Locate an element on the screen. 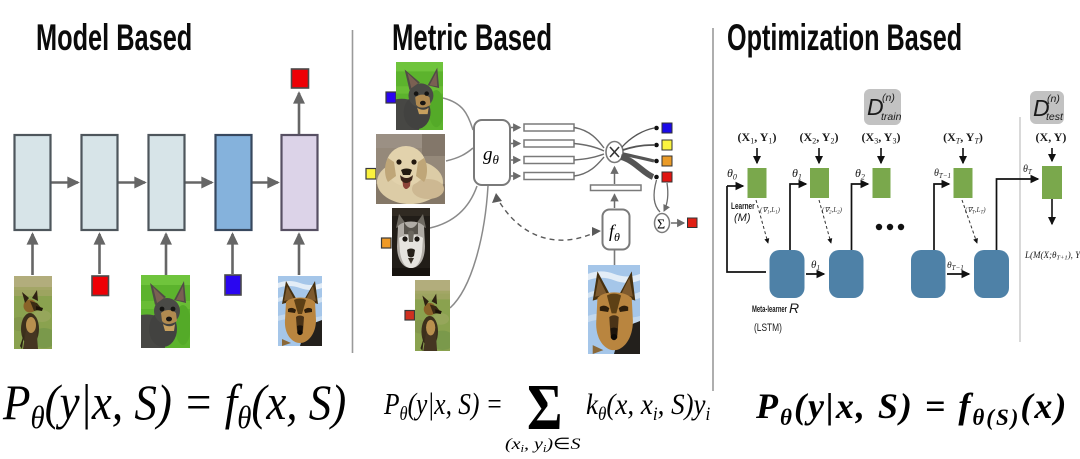  svg-text: Learner is located at coordinates (743, 206).